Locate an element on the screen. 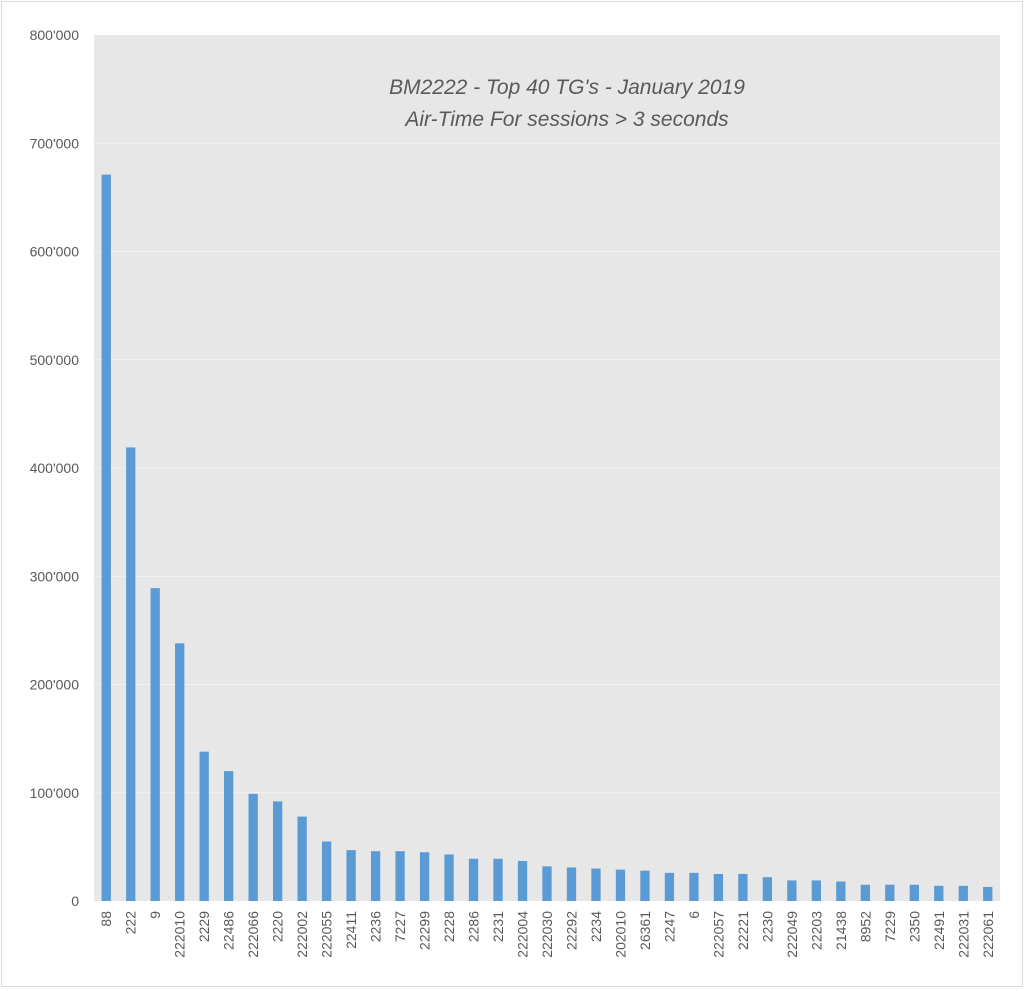  x-tick-label: 22221 is located at coordinates (743, 930).